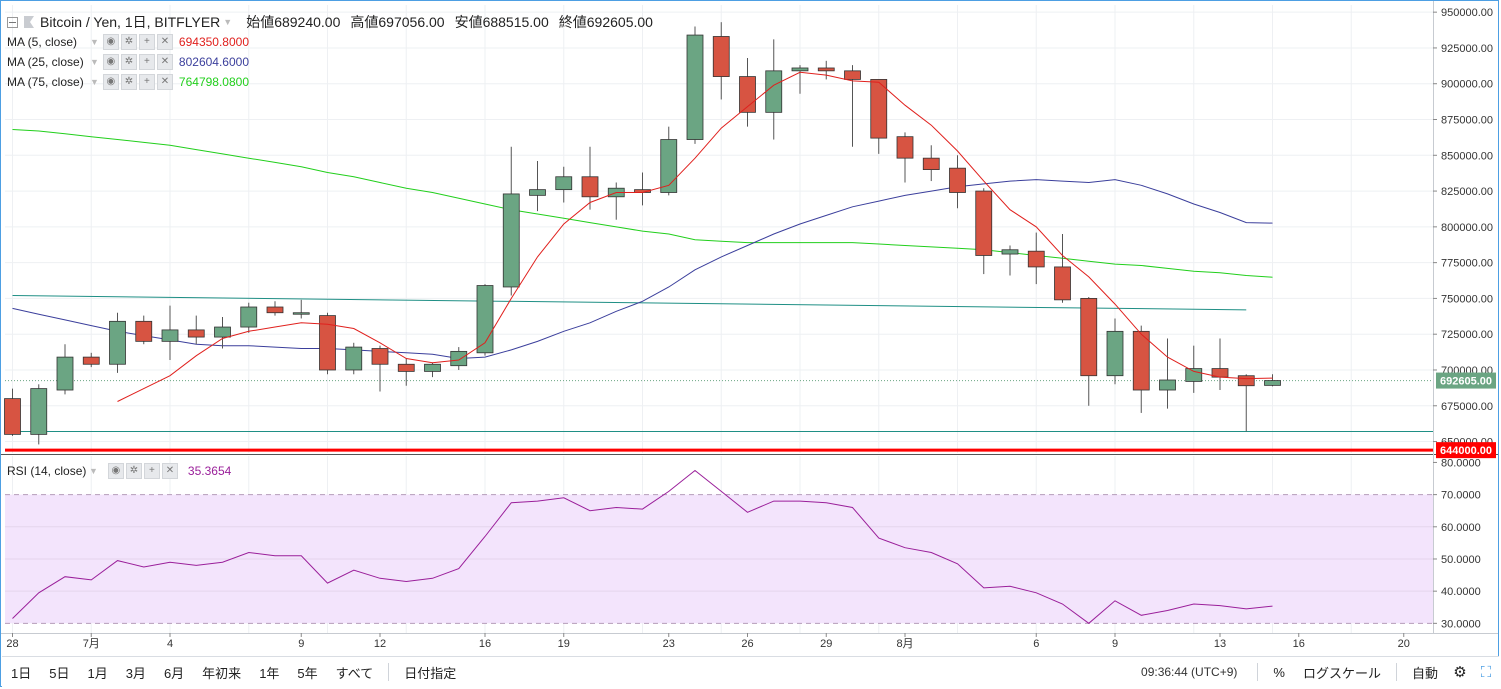 The height and width of the screenshot is (689, 1501). Describe the element at coordinates (1258, 672) in the screenshot. I see `divider` at that location.